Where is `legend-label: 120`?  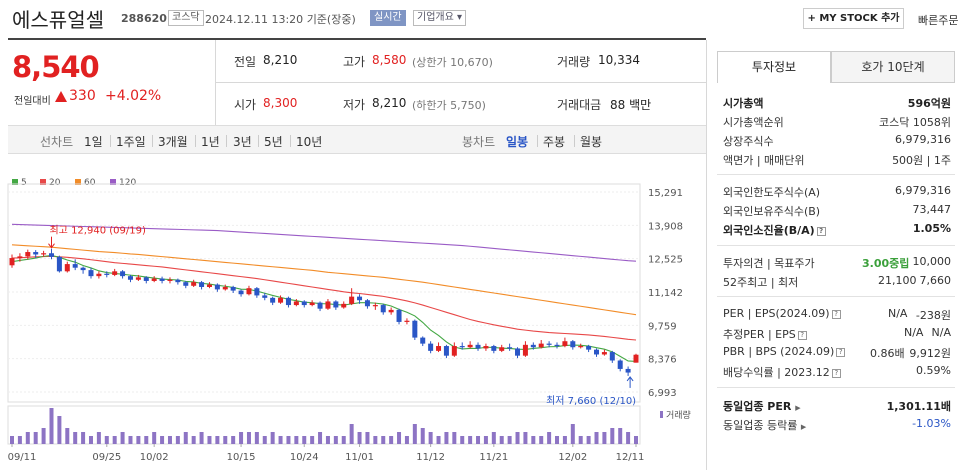
legend-label: 120 is located at coordinates (127, 183).